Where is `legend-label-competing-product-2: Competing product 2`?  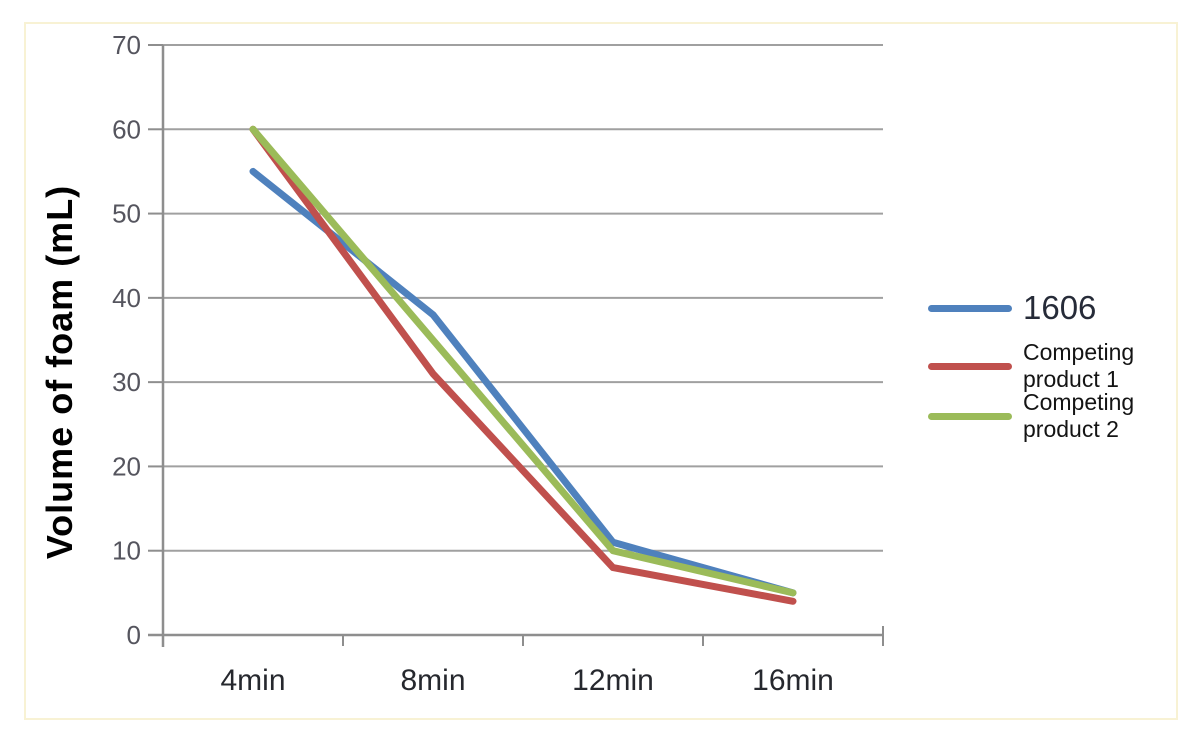 legend-label-competing-product-2: Competing product 2 is located at coordinates (1078, 416).